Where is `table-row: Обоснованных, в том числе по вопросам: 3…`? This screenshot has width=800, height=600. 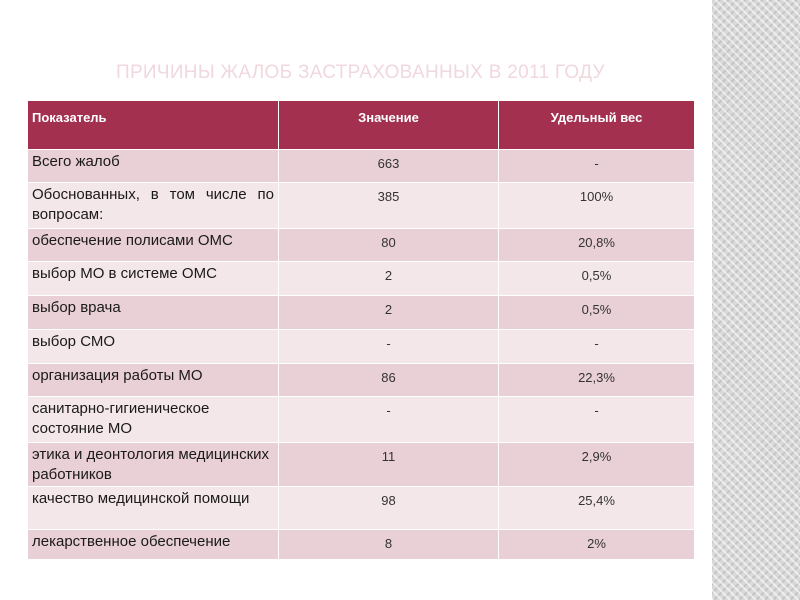 table-row: Обоснованных, в том числе по вопросам: 3… is located at coordinates (361, 205).